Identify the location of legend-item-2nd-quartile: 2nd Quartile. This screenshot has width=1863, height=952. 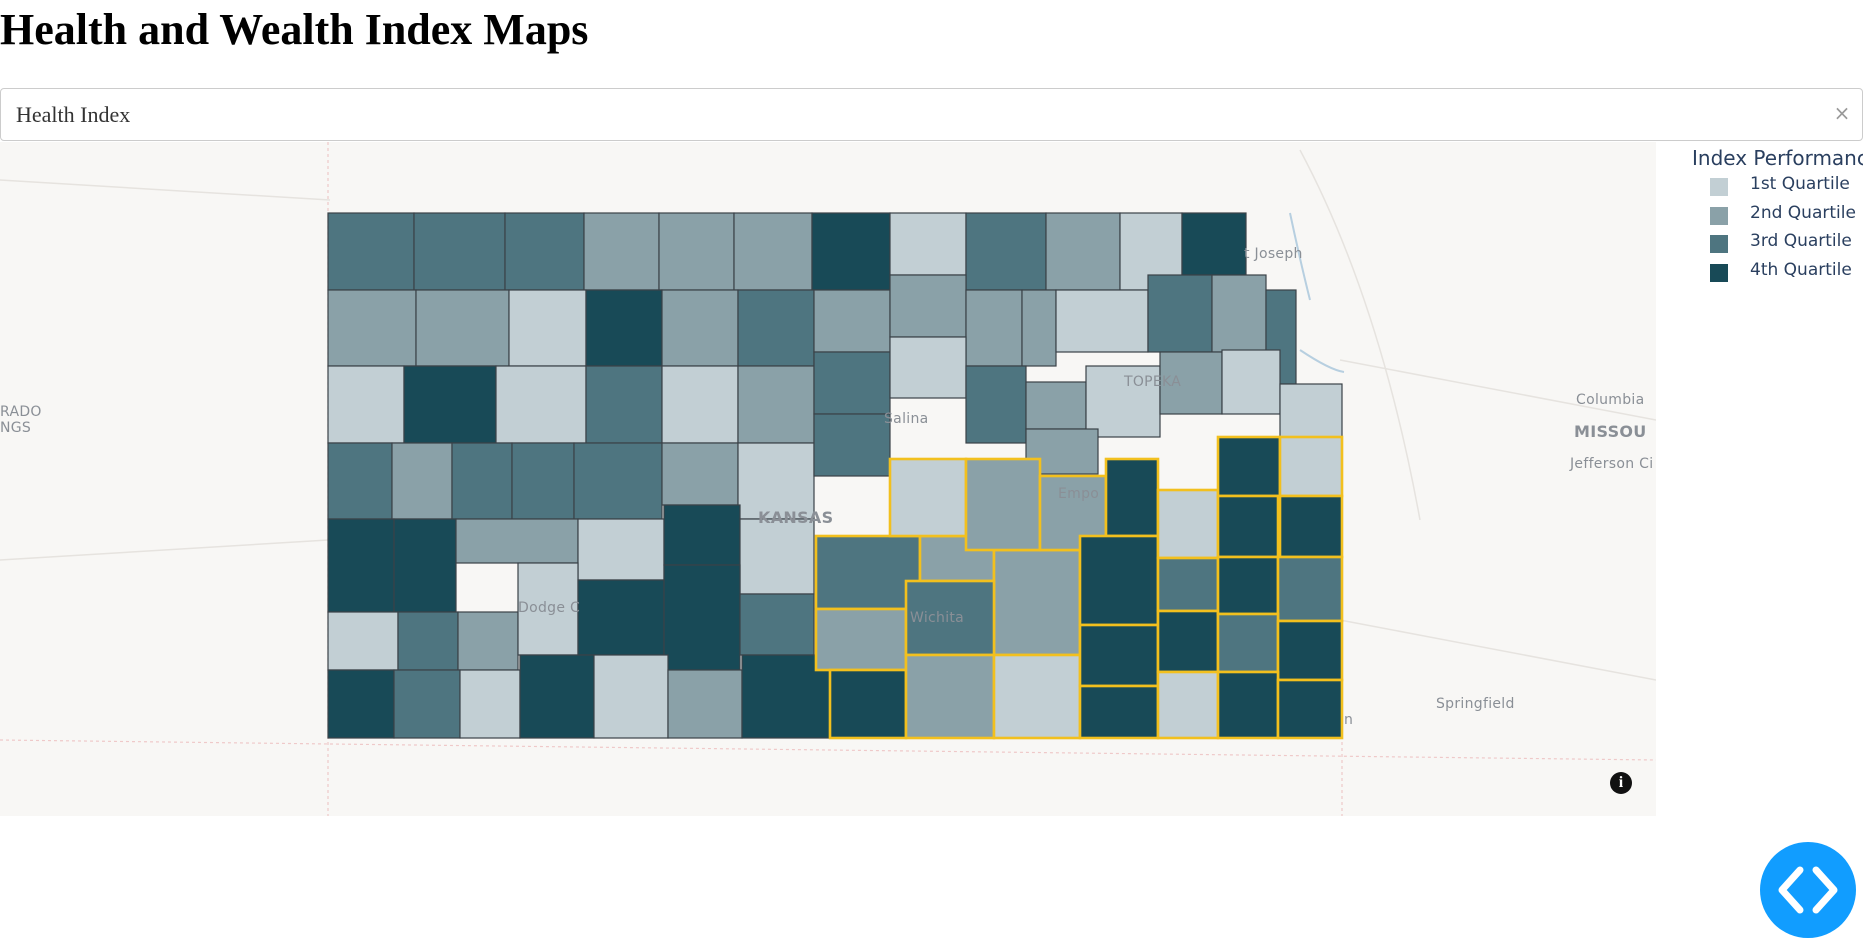
(1786, 213).